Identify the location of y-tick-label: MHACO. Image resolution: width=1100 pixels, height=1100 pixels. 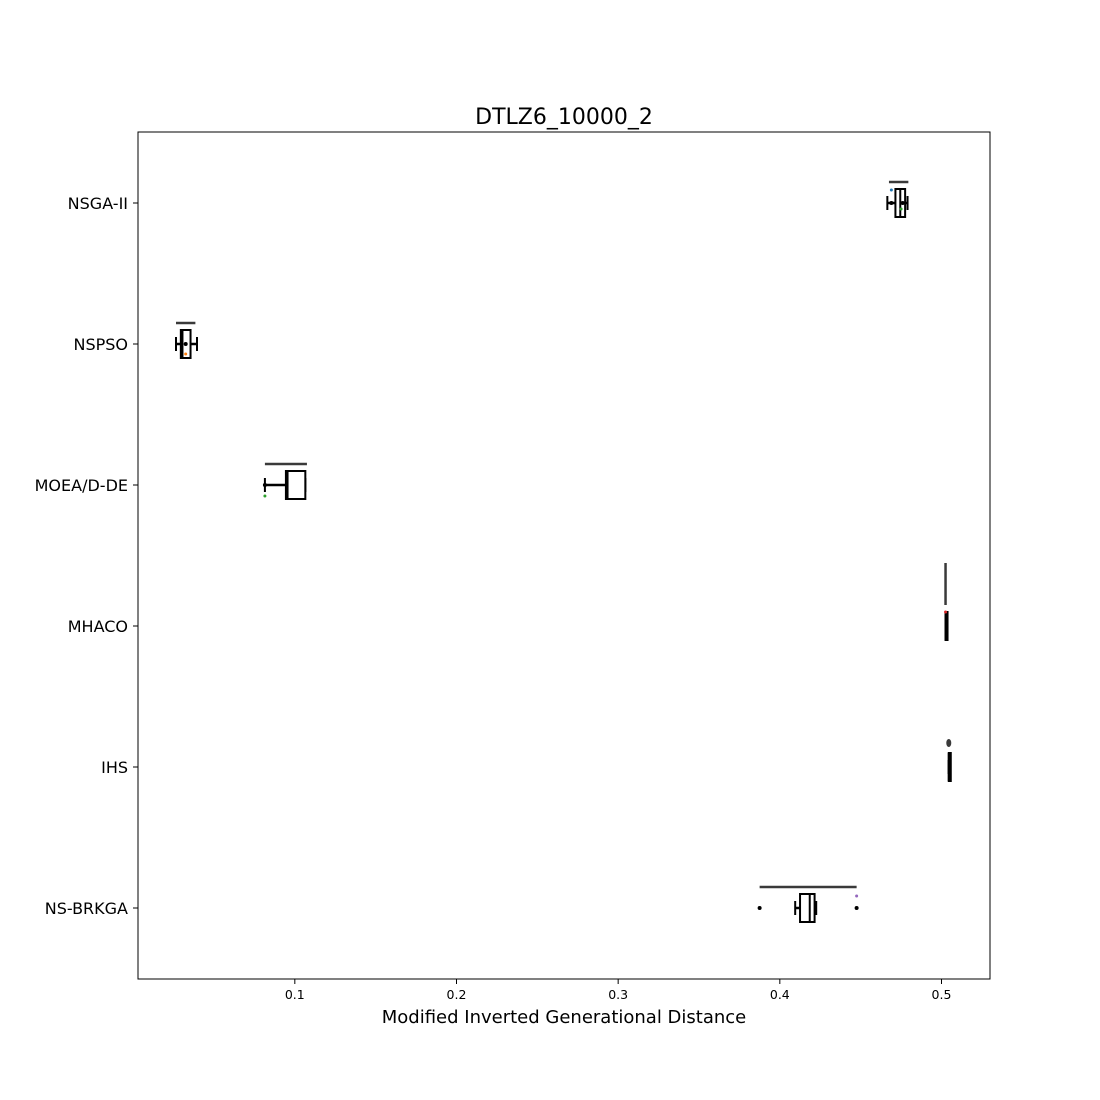
(98, 626).